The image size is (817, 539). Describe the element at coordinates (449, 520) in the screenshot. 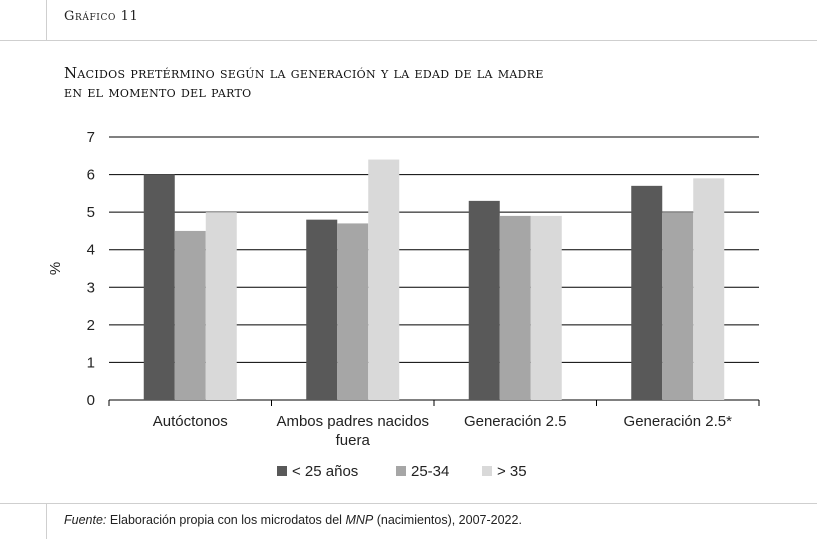

I see `source-text-2: (nacimientos), 2007-2022.` at that location.